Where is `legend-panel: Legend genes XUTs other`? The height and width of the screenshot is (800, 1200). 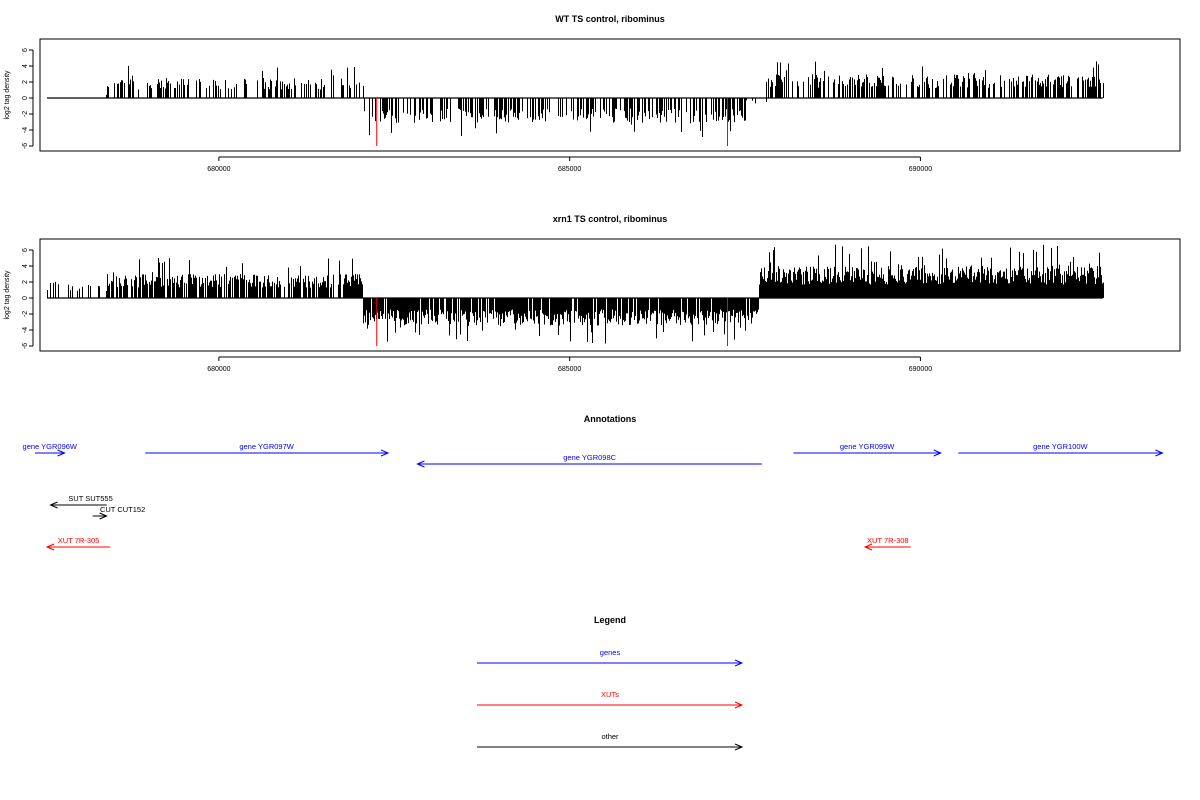
legend-panel: Legend genes XUTs other is located at coordinates (610, 683).